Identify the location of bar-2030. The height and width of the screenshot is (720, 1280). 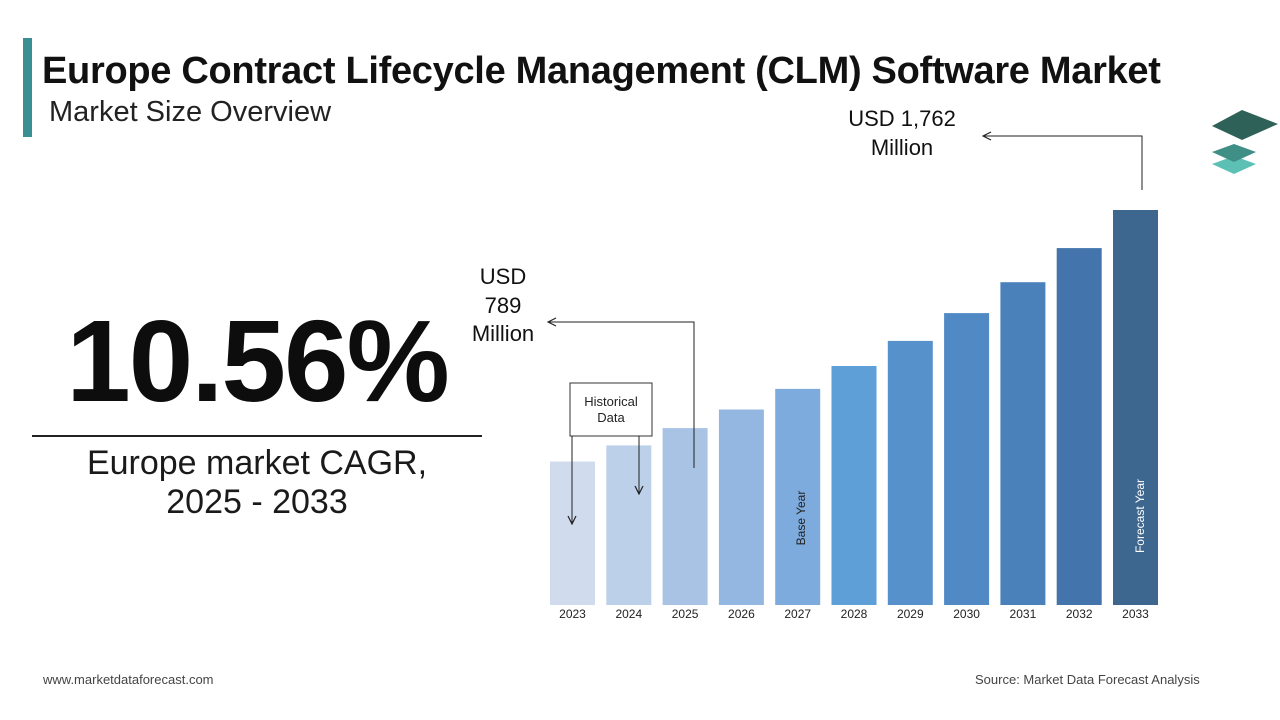
(967, 459).